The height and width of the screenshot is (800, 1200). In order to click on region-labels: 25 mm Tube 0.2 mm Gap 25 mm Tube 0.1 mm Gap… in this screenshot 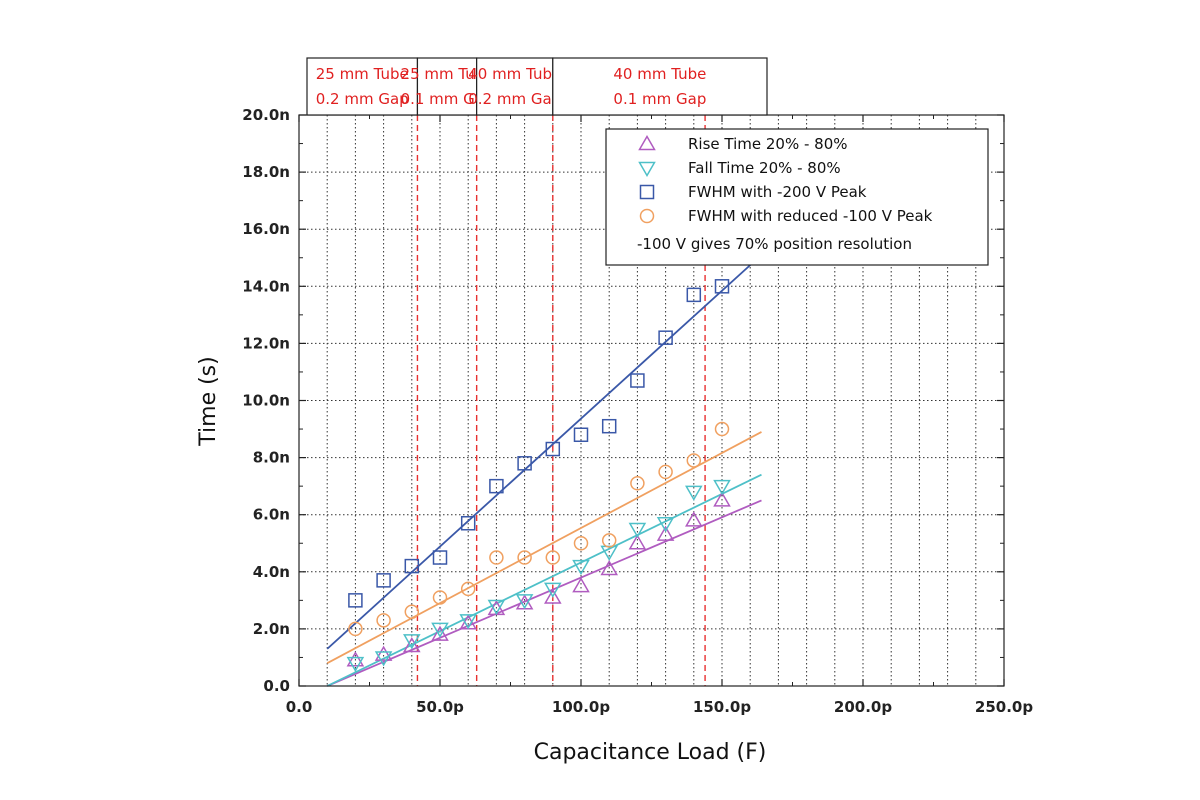, I will do `click(537, 86)`.